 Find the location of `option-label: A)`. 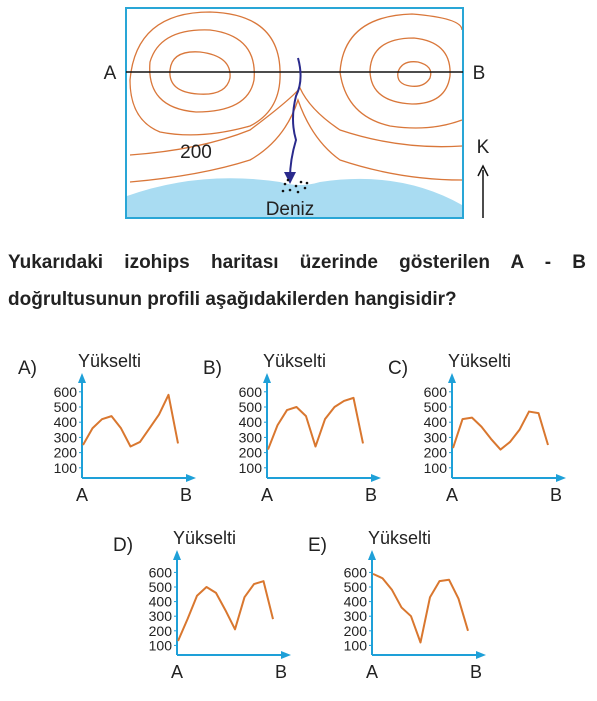

option-label: A) is located at coordinates (27, 368).